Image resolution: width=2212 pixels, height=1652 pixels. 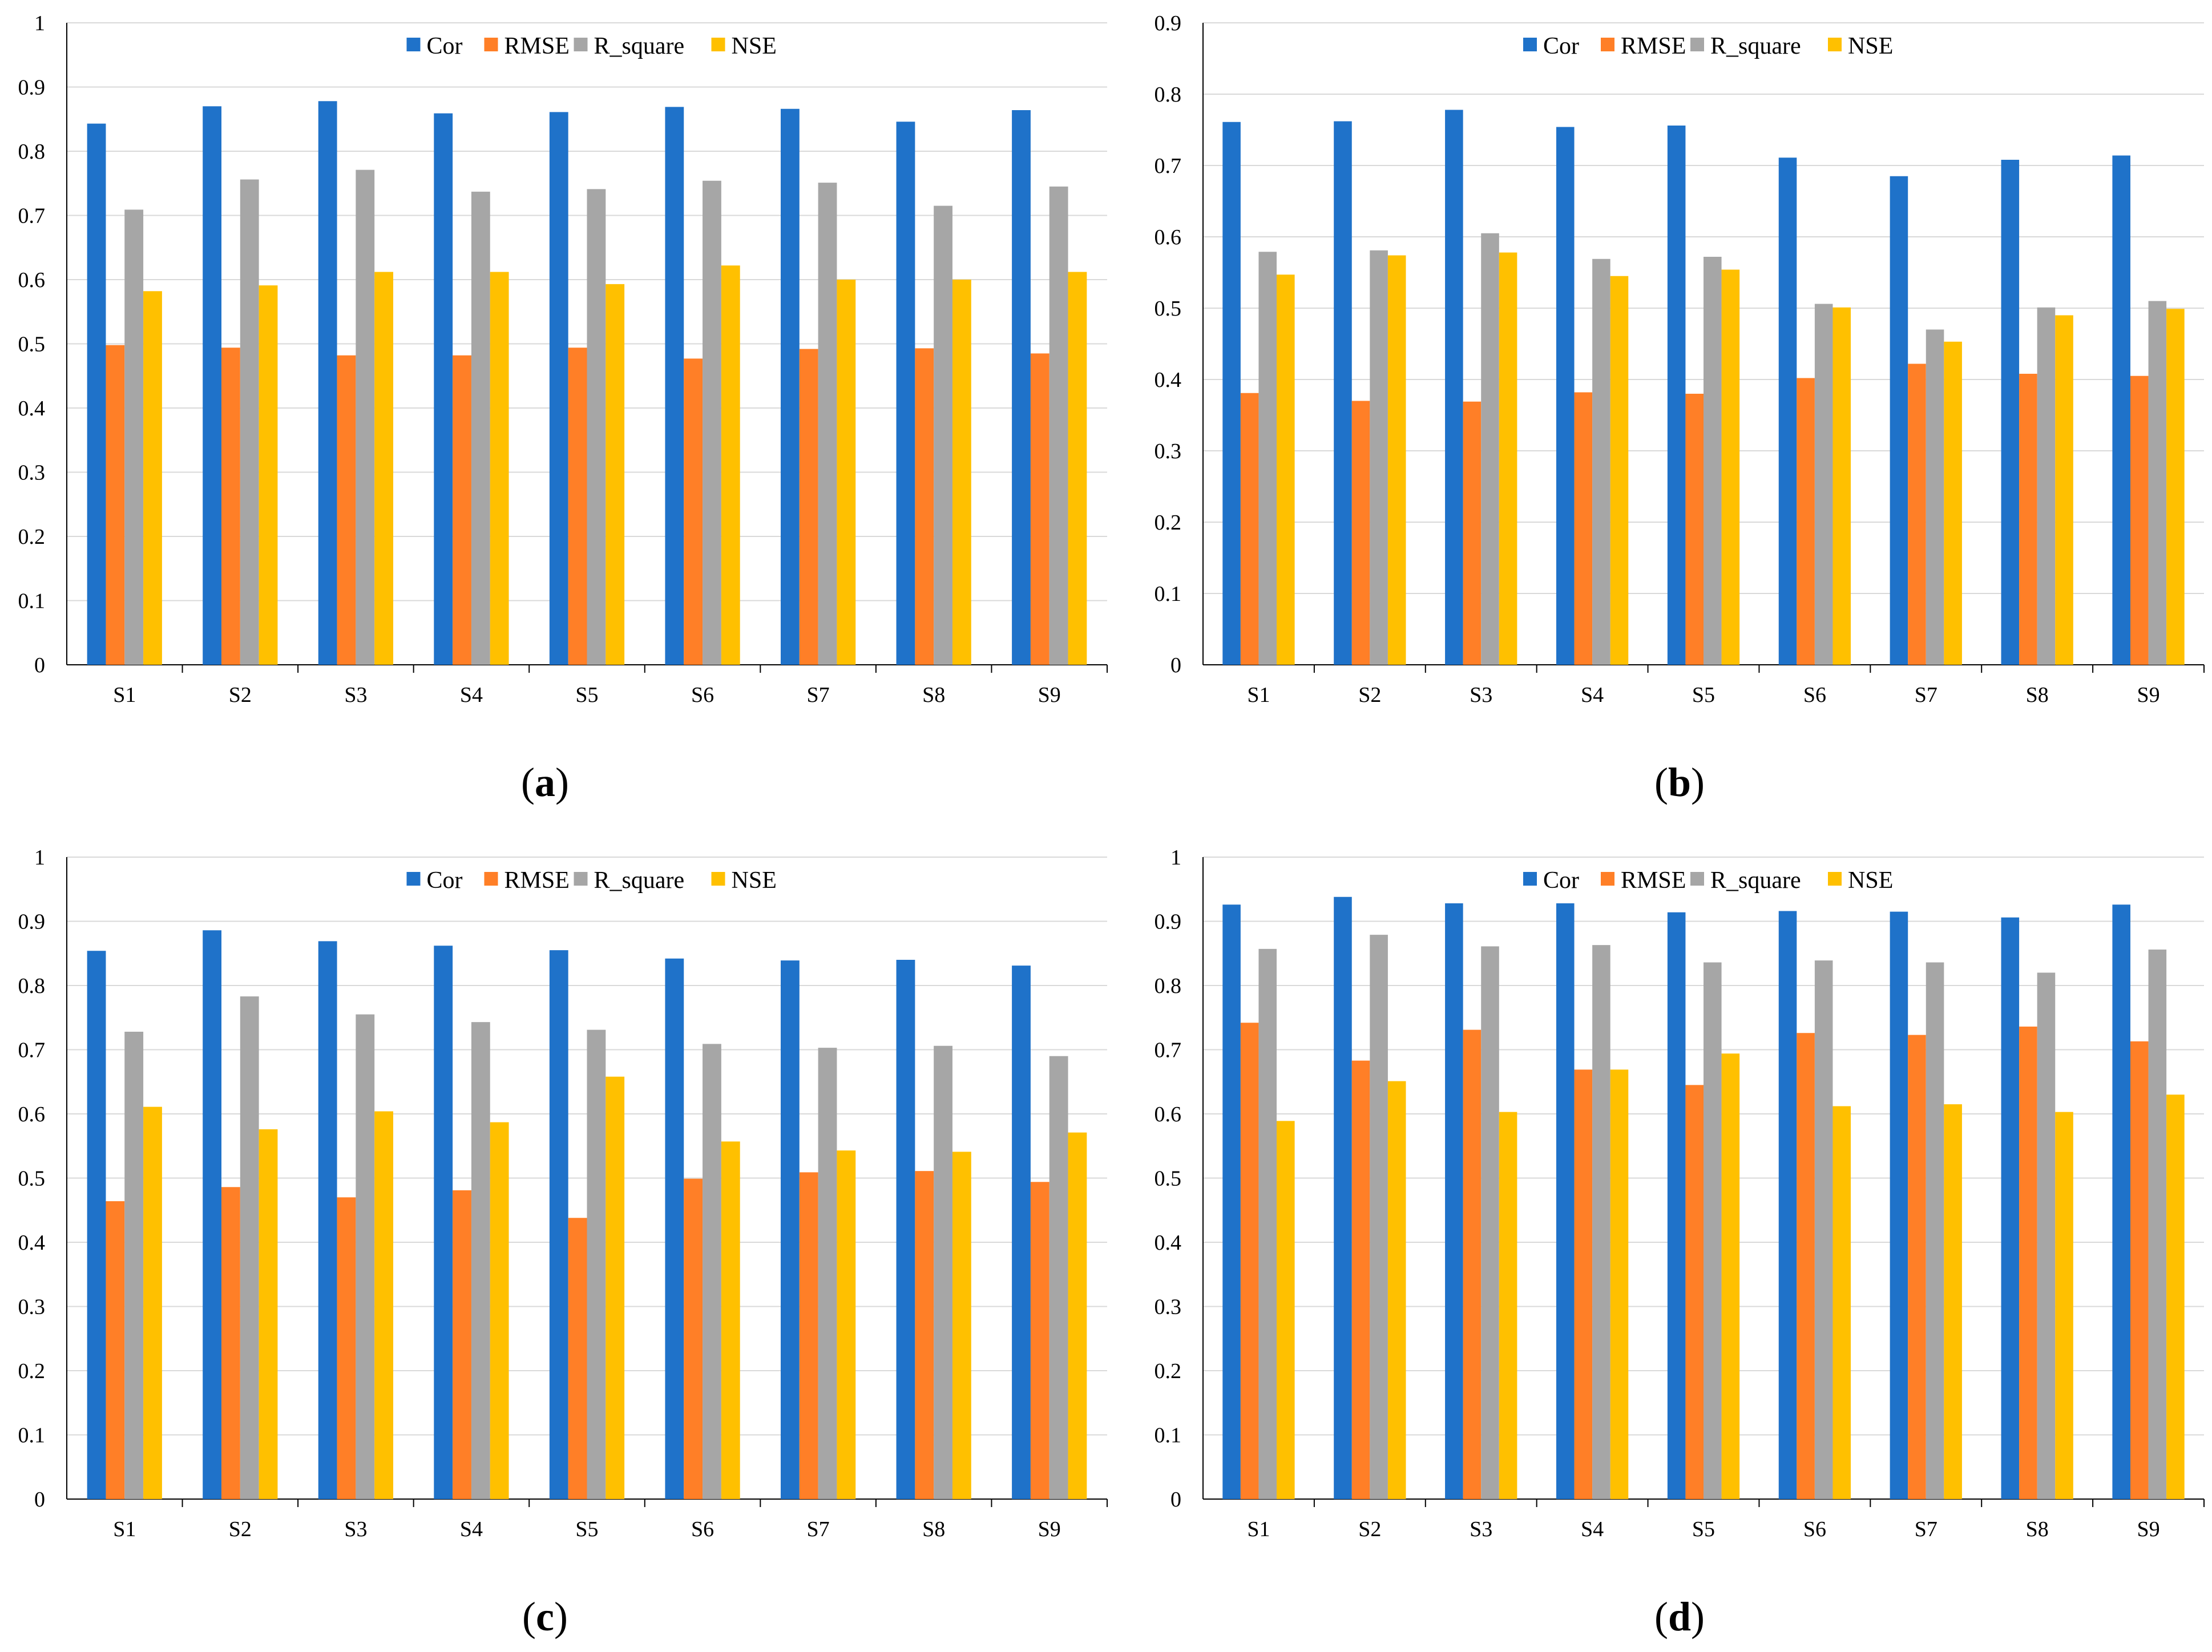 I want to click on legend-swatch-cor, so click(x=413, y=44).